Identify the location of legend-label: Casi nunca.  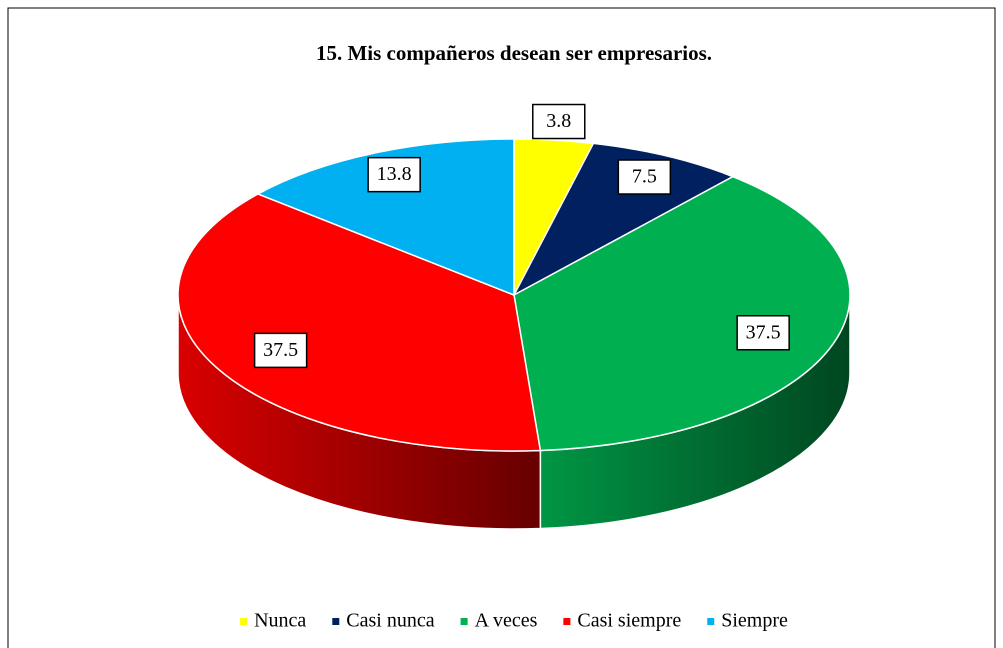
(390, 621).